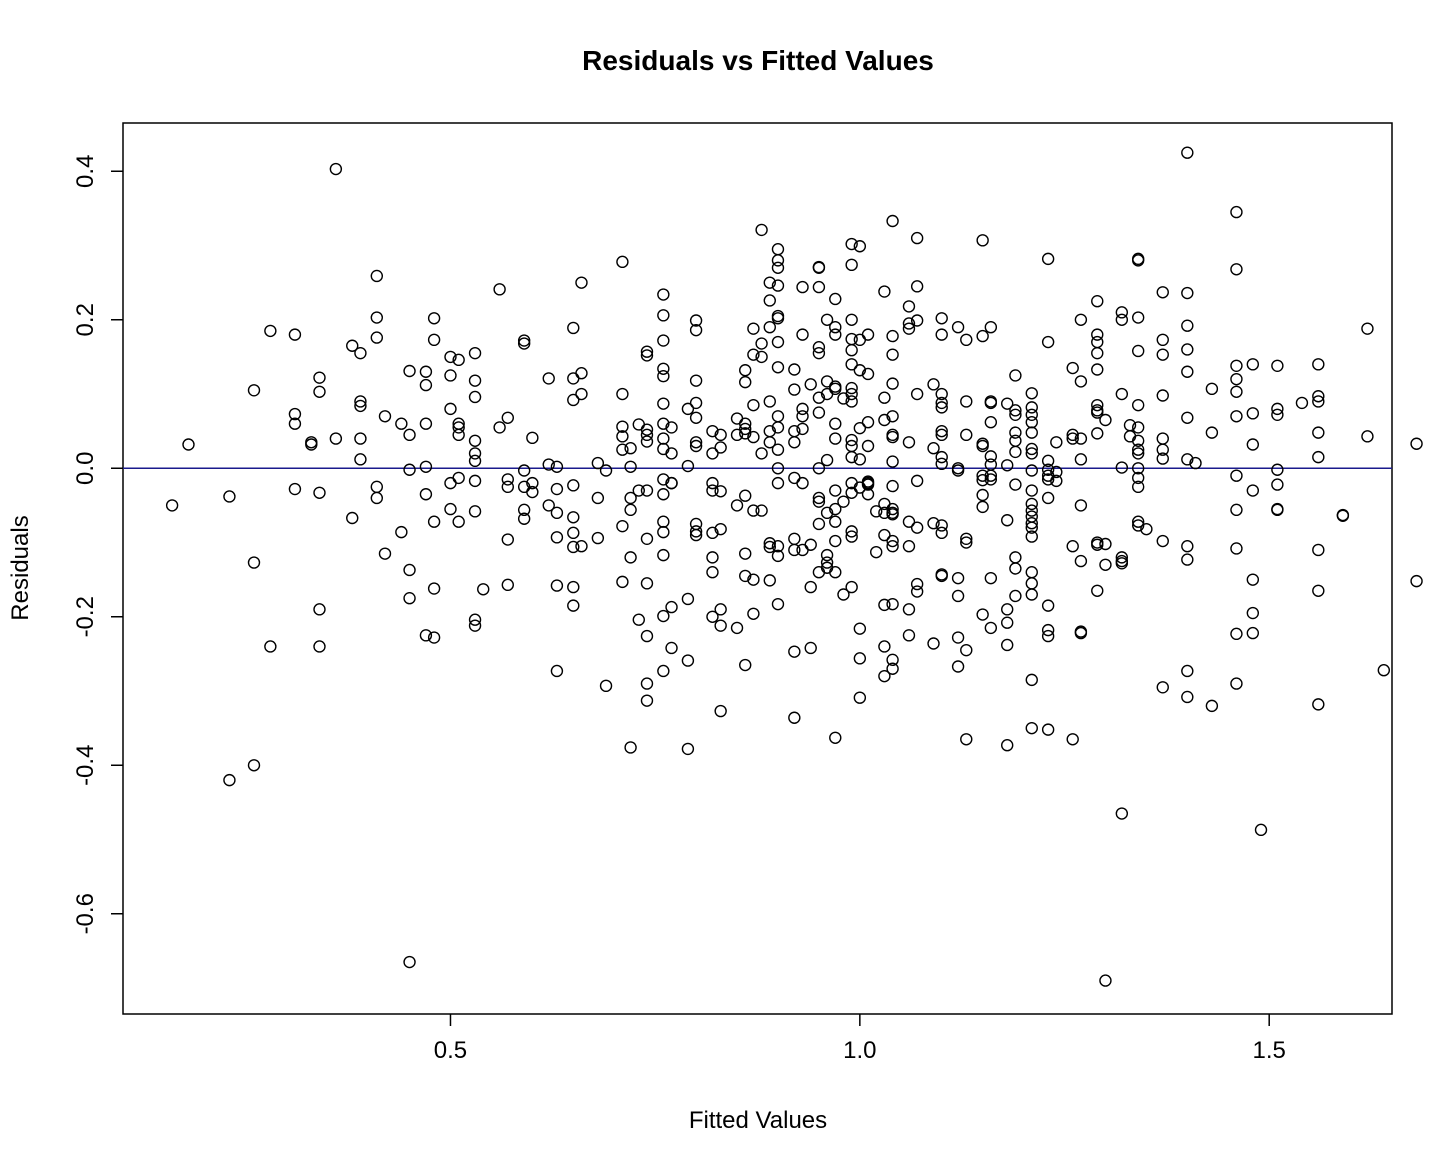 The width and height of the screenshot is (1456, 1168). What do you see at coordinates (758, 1120) in the screenshot?
I see `x-axis-label: Fitted Values` at bounding box center [758, 1120].